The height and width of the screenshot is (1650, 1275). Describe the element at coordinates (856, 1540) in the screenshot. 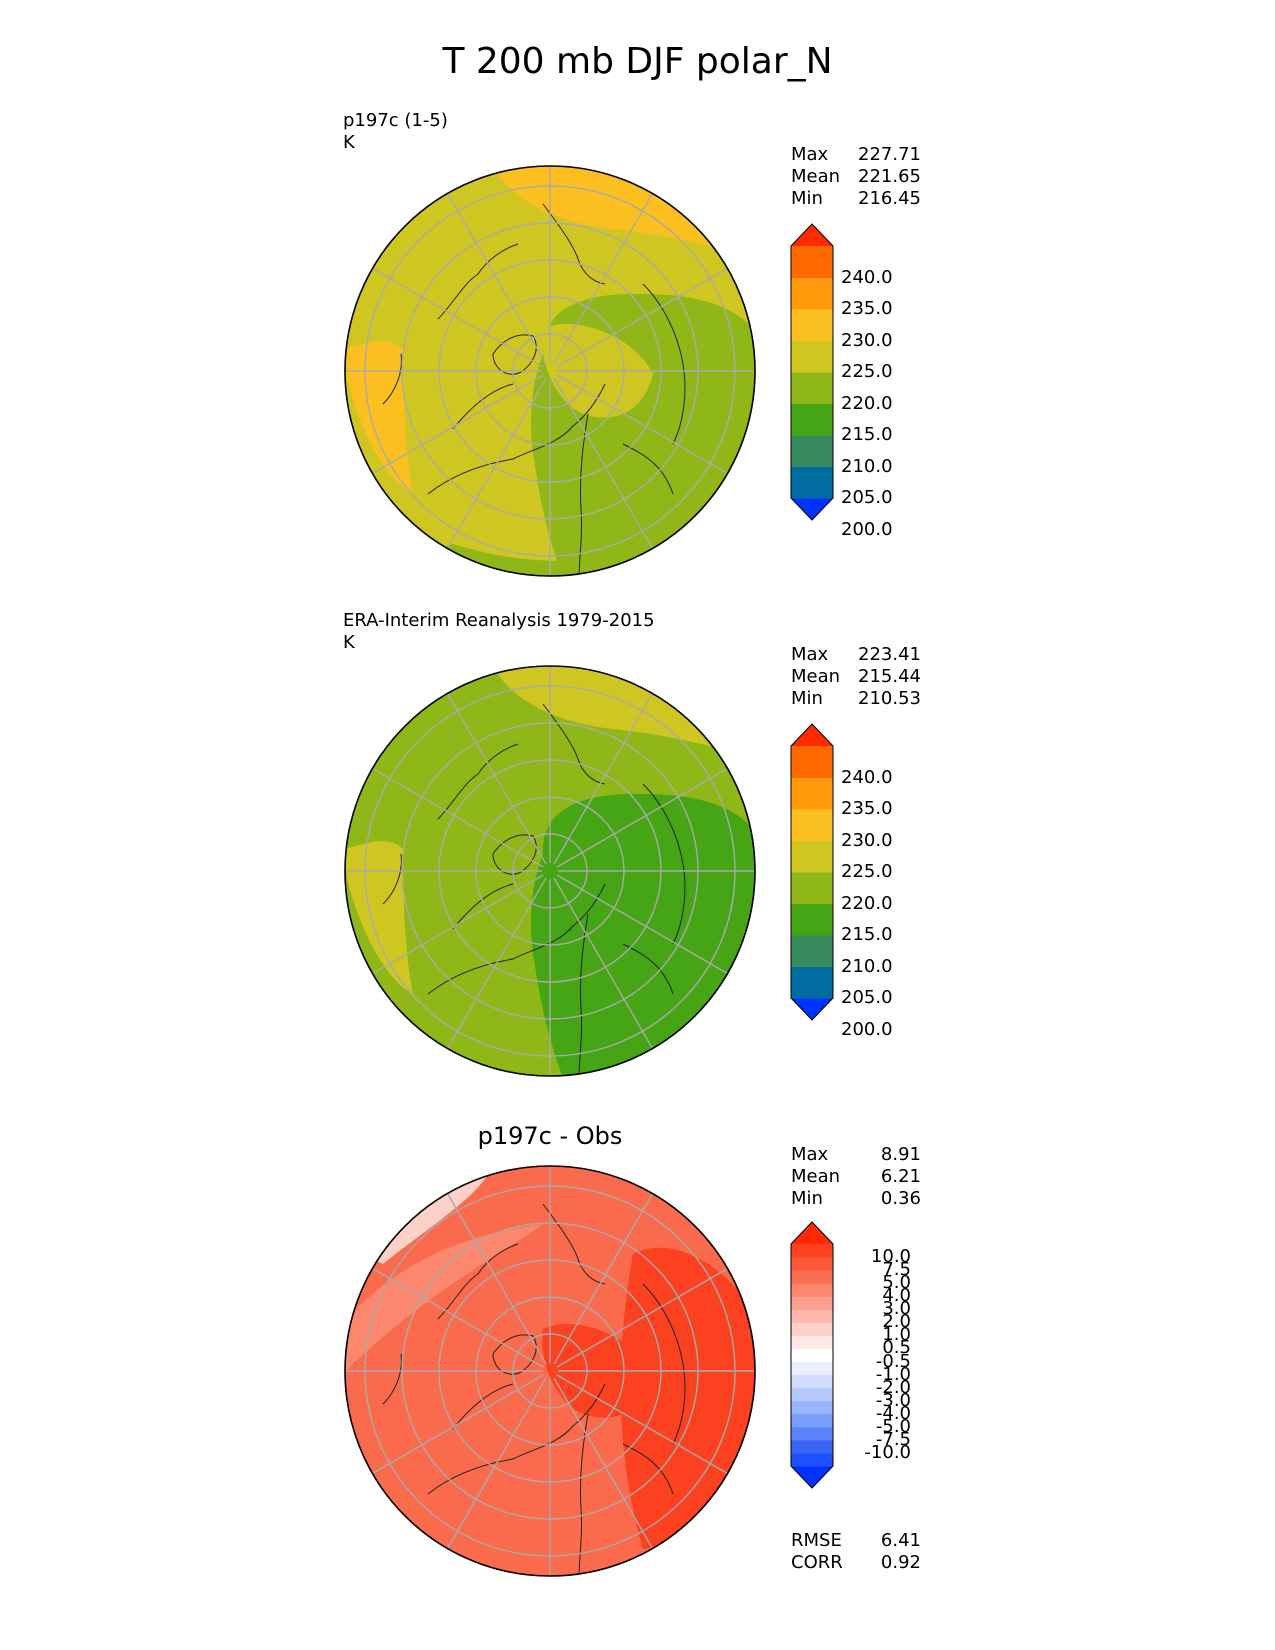

I see `stat-rmse: RMSE 6.41` at that location.